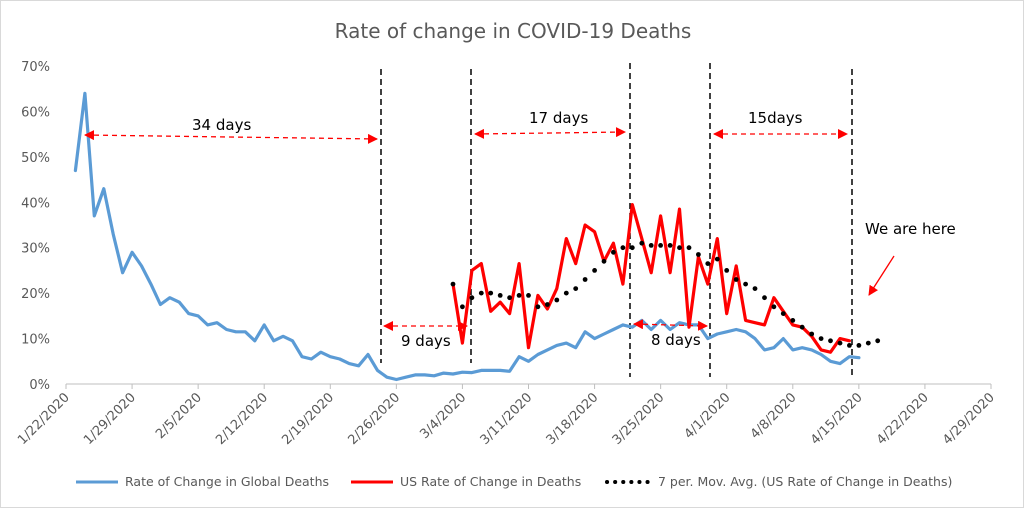 The width and height of the screenshot is (1024, 508). I want to click on annotation-we-are-here: We are here, so click(910, 229).